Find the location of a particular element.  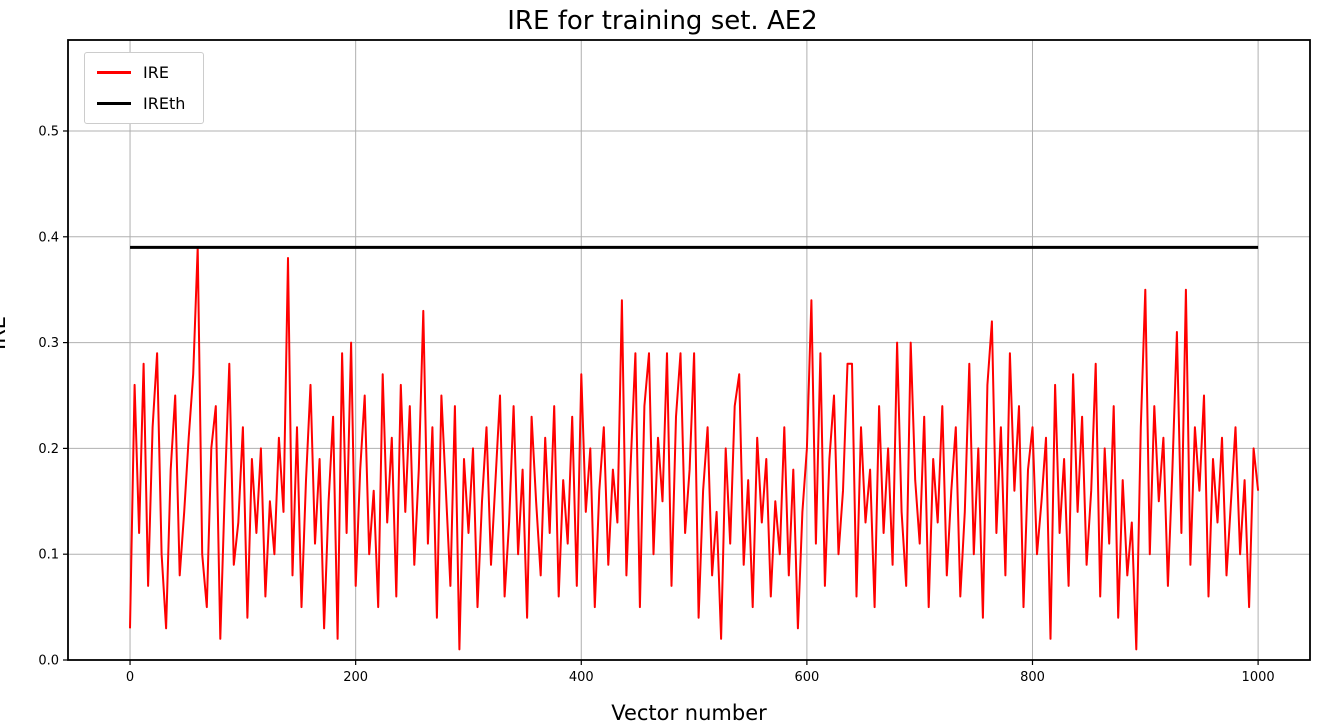

ire-line-swatch is located at coordinates (114, 72).